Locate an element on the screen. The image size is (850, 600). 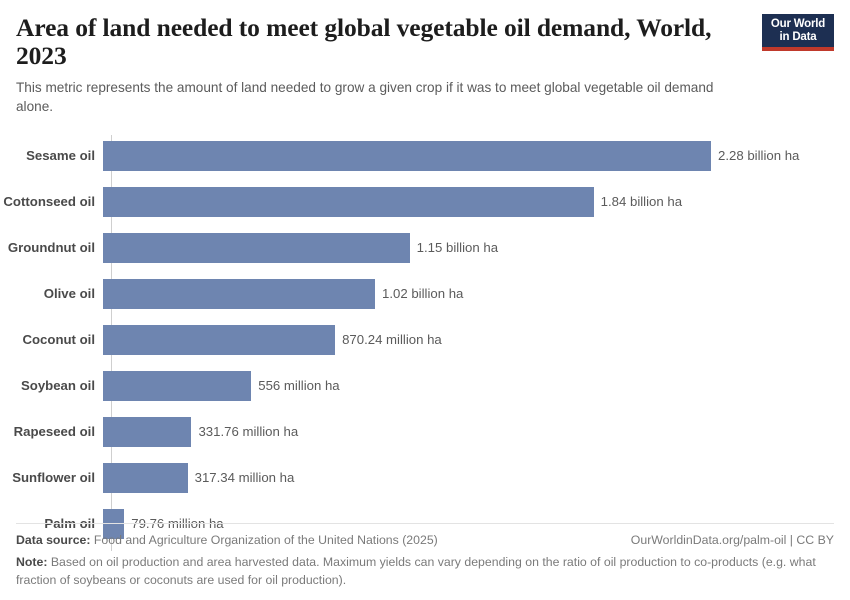
bar-row: Coconut oil 870.24 million ha is located at coordinates (425, 340).